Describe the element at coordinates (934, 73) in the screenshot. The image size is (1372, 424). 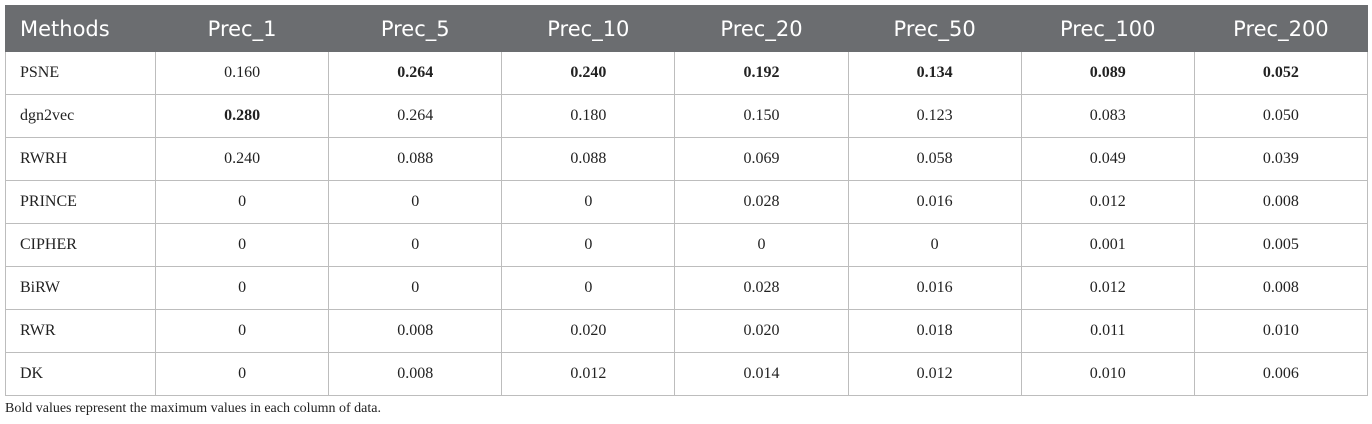
I see `value-cell: 0.134` at that location.